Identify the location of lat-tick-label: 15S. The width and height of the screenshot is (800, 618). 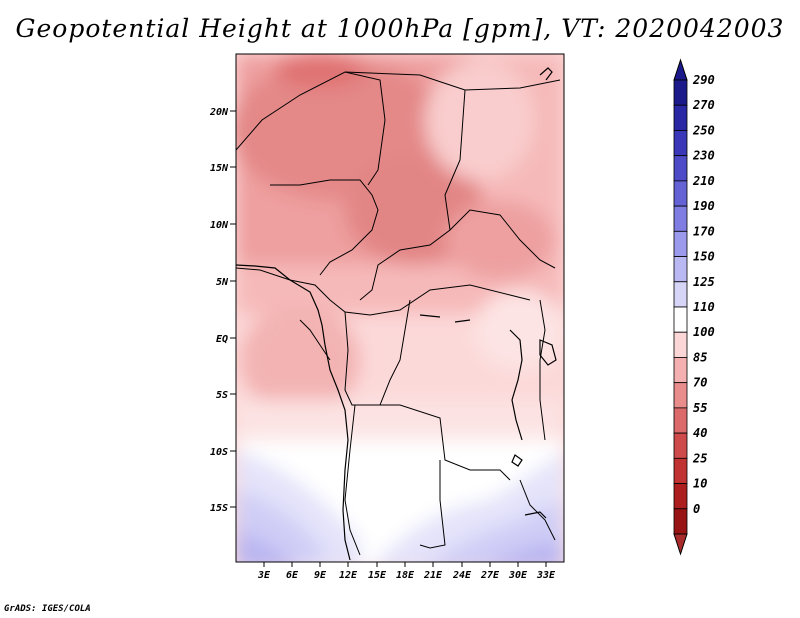
(219, 508).